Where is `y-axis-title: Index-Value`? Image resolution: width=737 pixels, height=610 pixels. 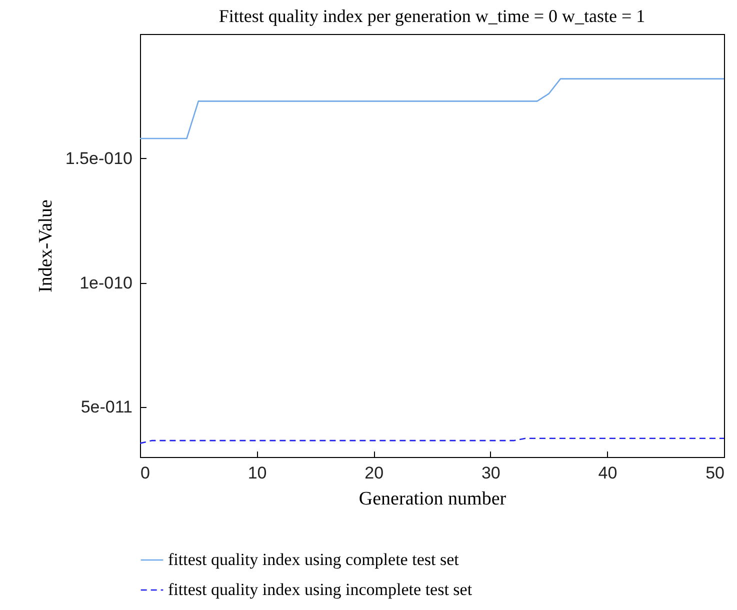
y-axis-title: Index-Value is located at coordinates (45, 246).